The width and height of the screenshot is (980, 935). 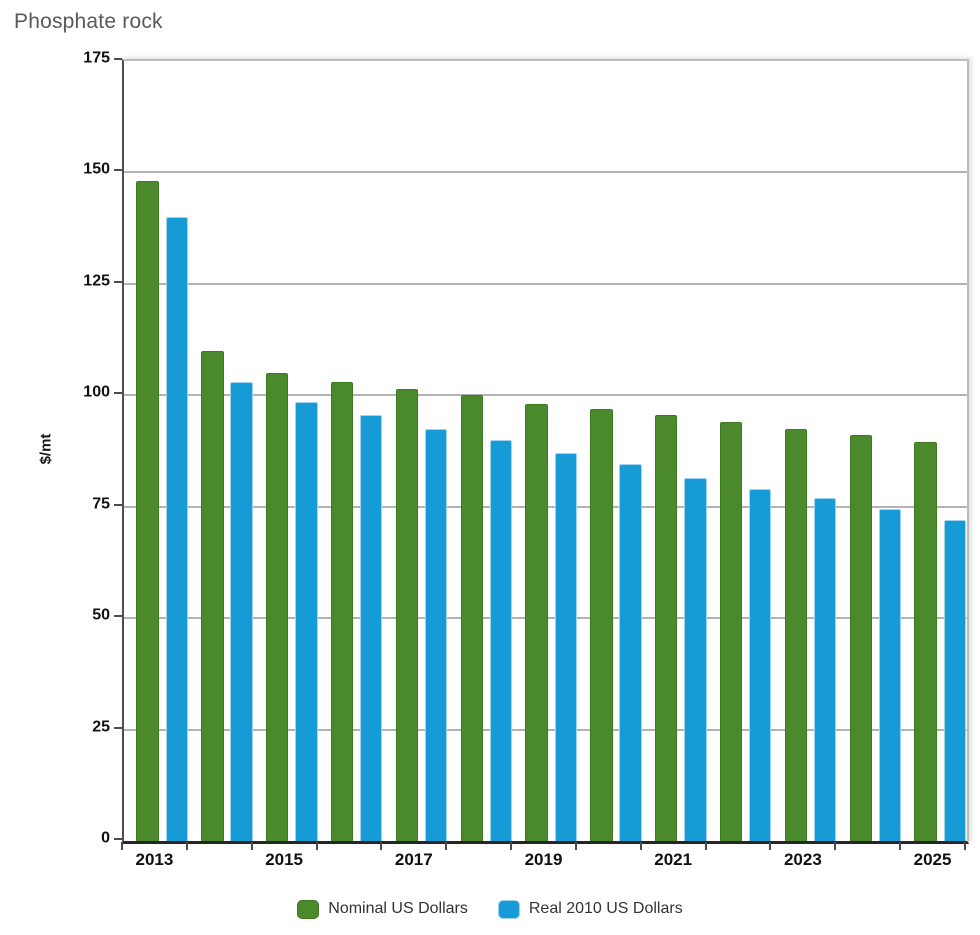 I want to click on chart-title: Phosphate rock, so click(x=88, y=21).